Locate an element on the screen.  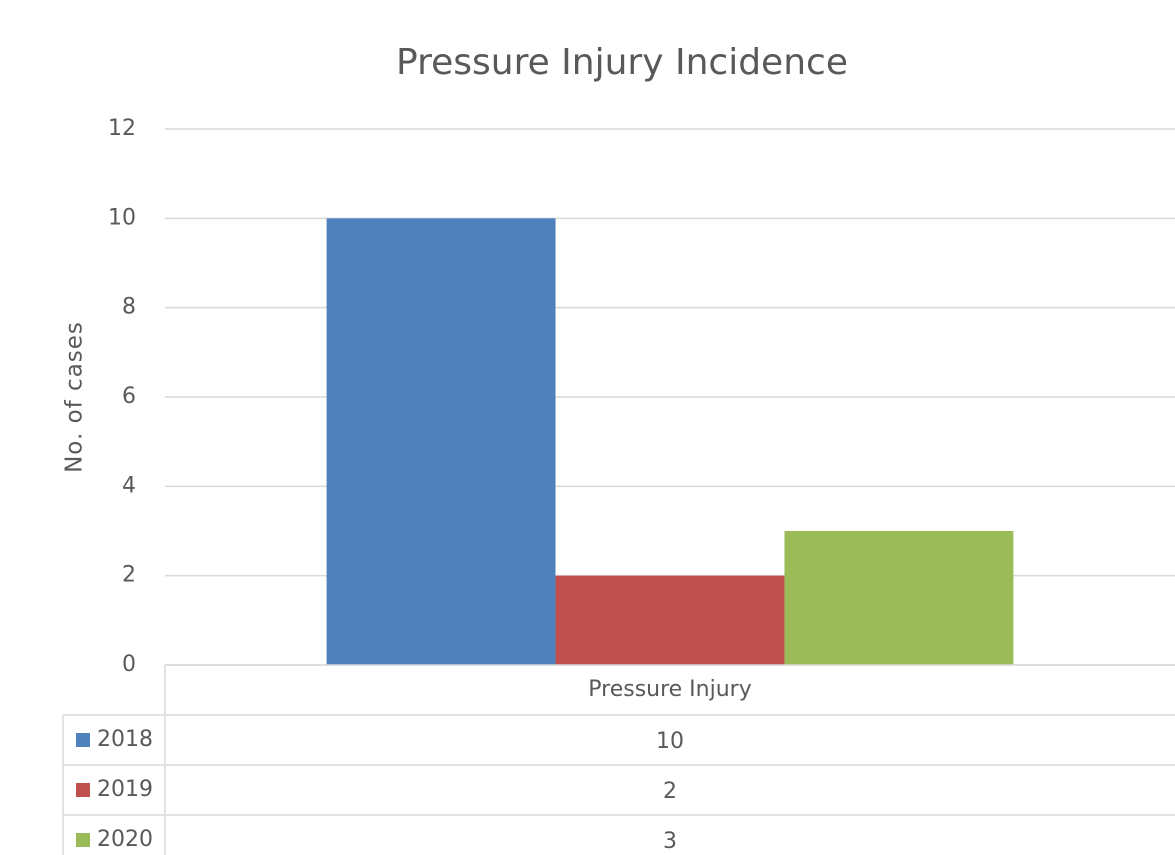
chart-title: Pressure Injury Incidence is located at coordinates (622, 62).